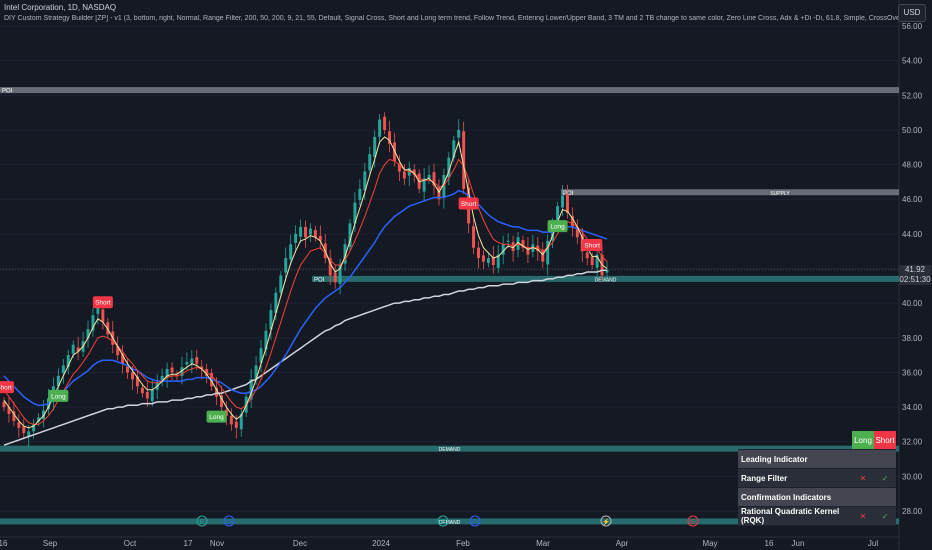  I want to click on y-tick-label: 52.00, so click(912, 95).